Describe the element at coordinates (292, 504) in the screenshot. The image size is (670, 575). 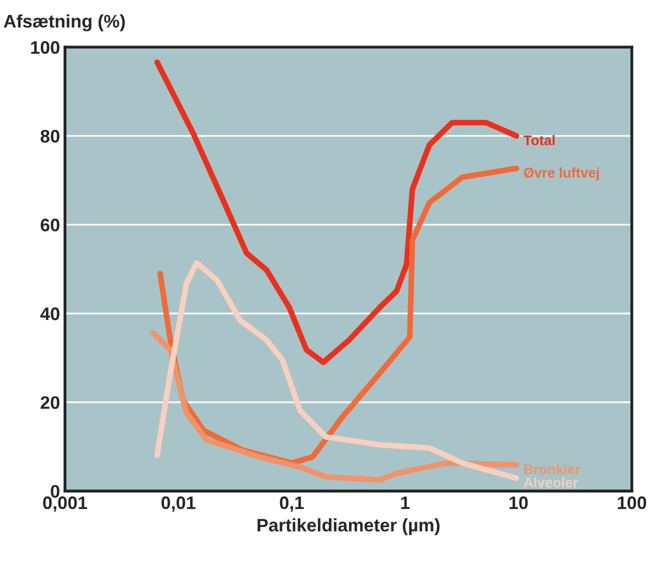
I see `x-tick-label: 0,1` at that location.